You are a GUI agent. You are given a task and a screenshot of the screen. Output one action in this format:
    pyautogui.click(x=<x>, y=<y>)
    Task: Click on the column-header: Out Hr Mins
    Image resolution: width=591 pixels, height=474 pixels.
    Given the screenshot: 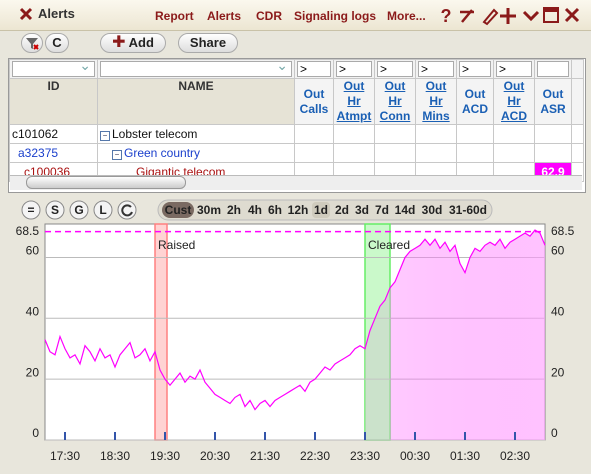 What is the action you would take?
    pyautogui.click(x=436, y=101)
    